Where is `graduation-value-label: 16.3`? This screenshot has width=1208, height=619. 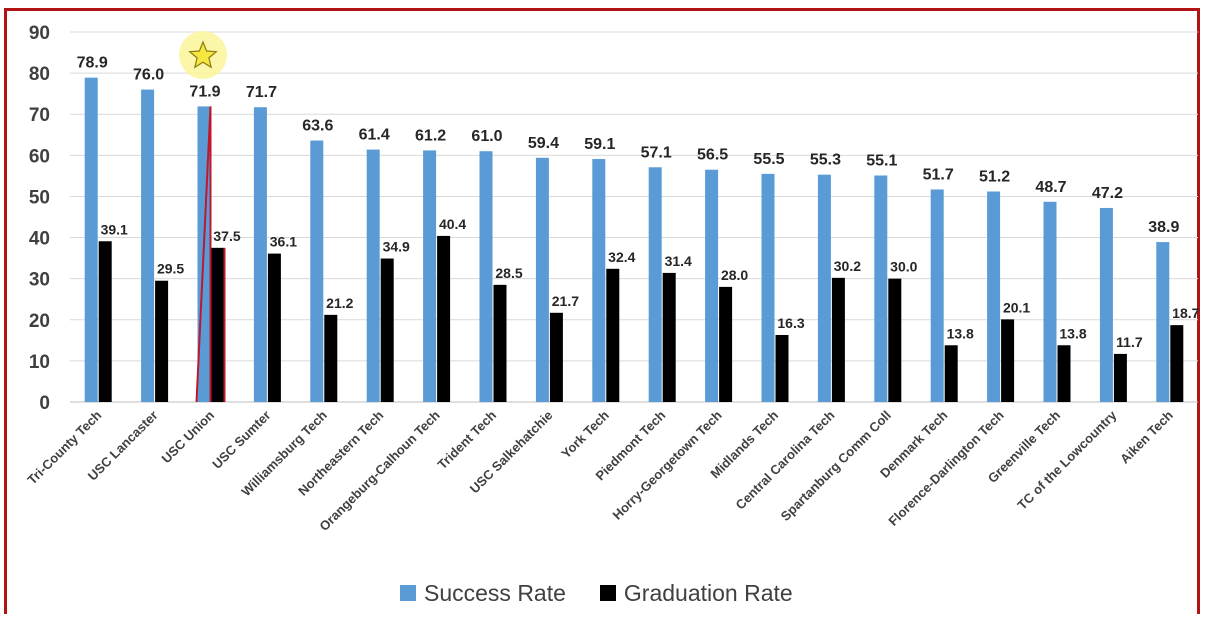
graduation-value-label: 16.3 is located at coordinates (790, 323).